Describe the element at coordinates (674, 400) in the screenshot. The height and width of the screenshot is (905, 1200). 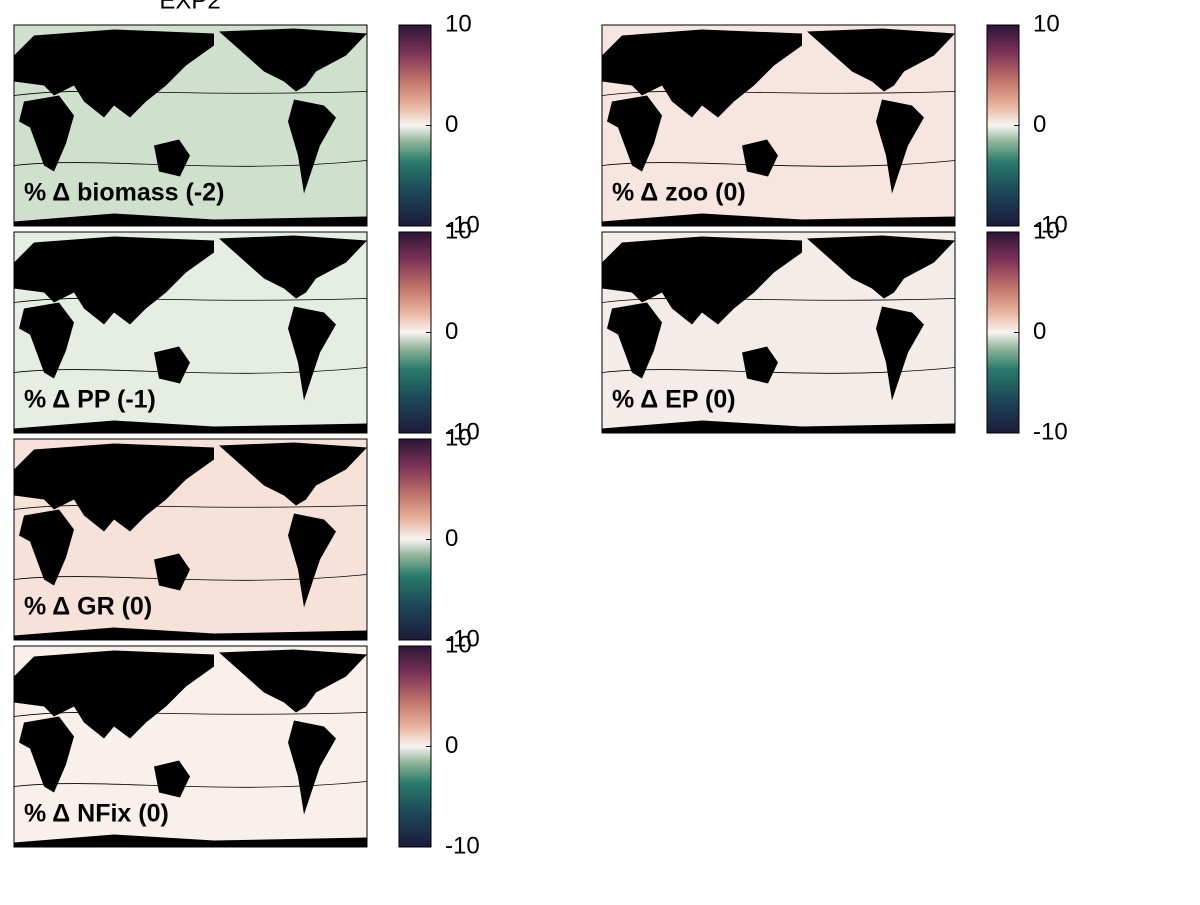
I see `panel-label: % Δ EP (0)` at that location.